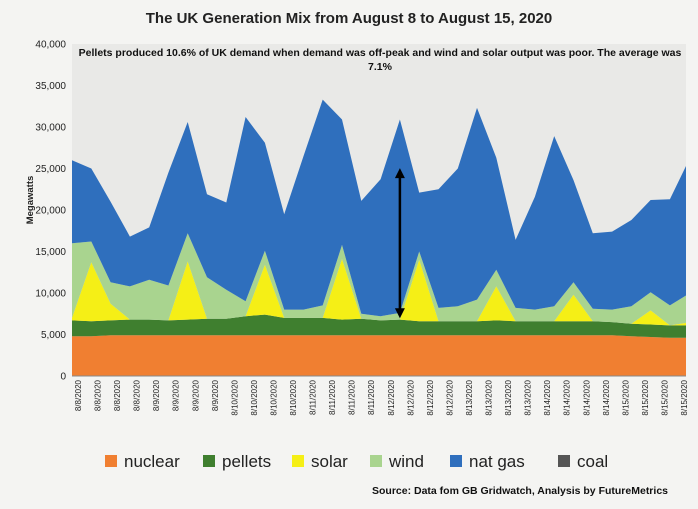  What do you see at coordinates (50, 169) in the screenshot?
I see `y-tick-label: 25,000` at bounding box center [50, 169].